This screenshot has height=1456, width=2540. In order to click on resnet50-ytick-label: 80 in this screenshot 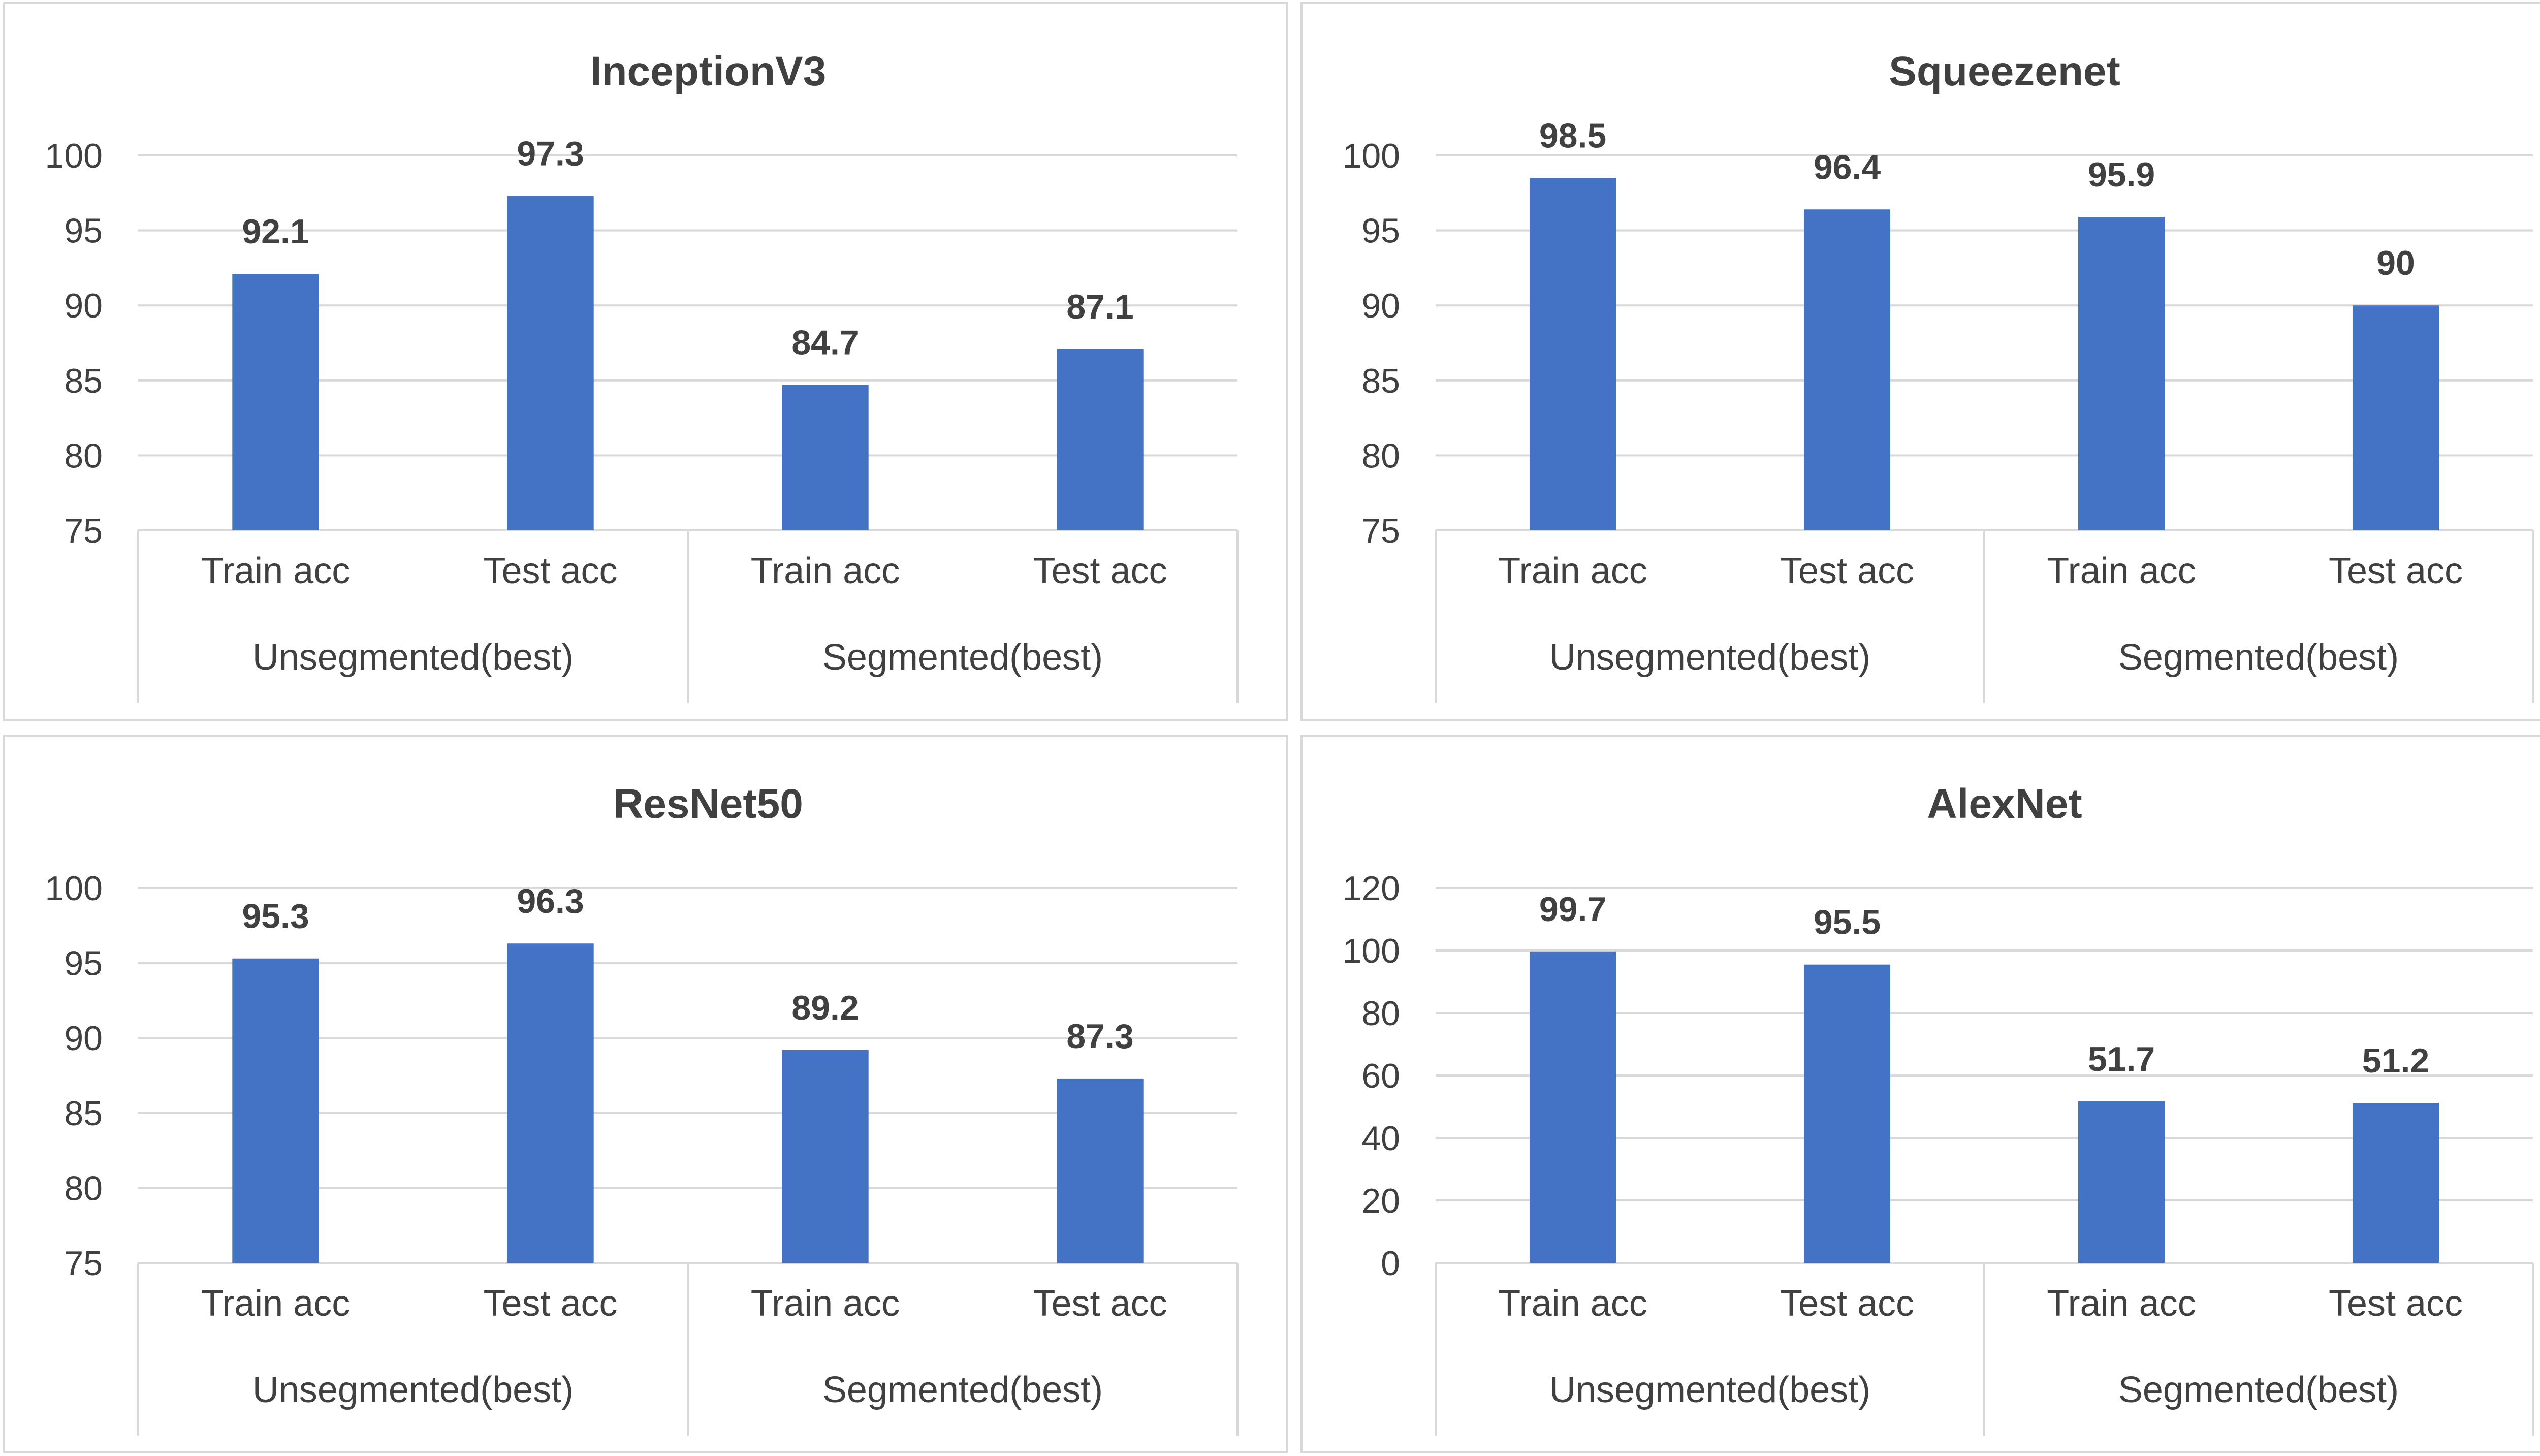, I will do `click(83, 1188)`.